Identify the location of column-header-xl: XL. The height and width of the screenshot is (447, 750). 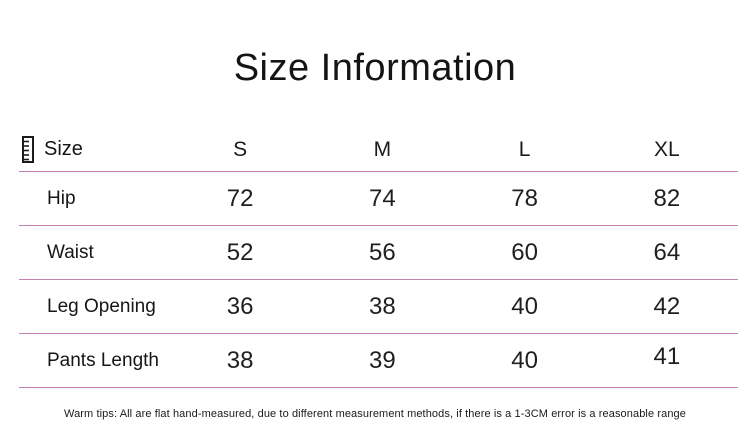
(667, 149).